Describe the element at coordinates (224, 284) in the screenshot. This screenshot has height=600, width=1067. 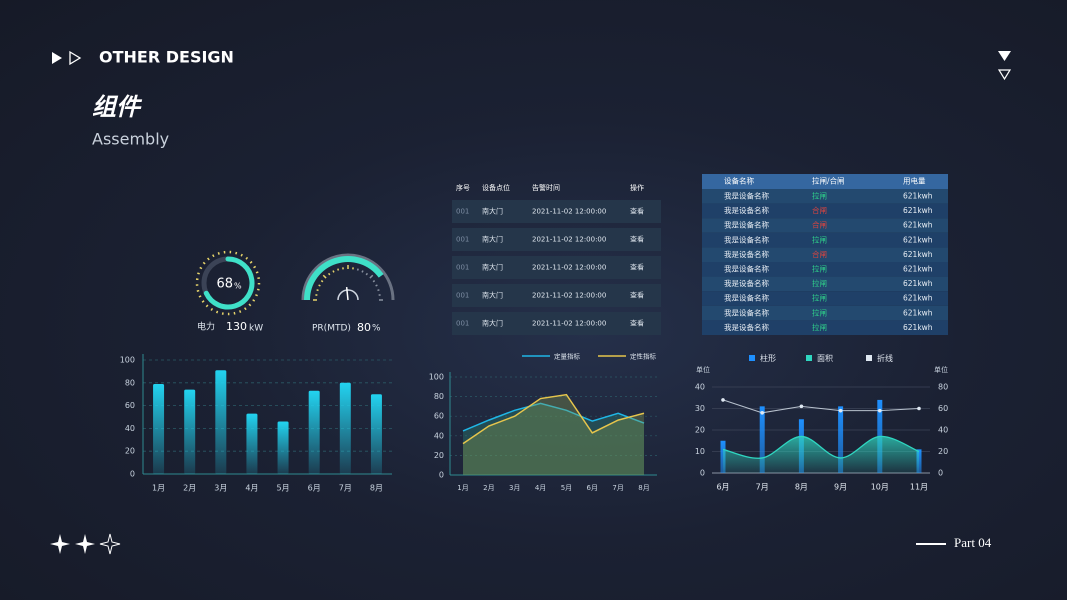
I see `gauge-value: 68` at that location.